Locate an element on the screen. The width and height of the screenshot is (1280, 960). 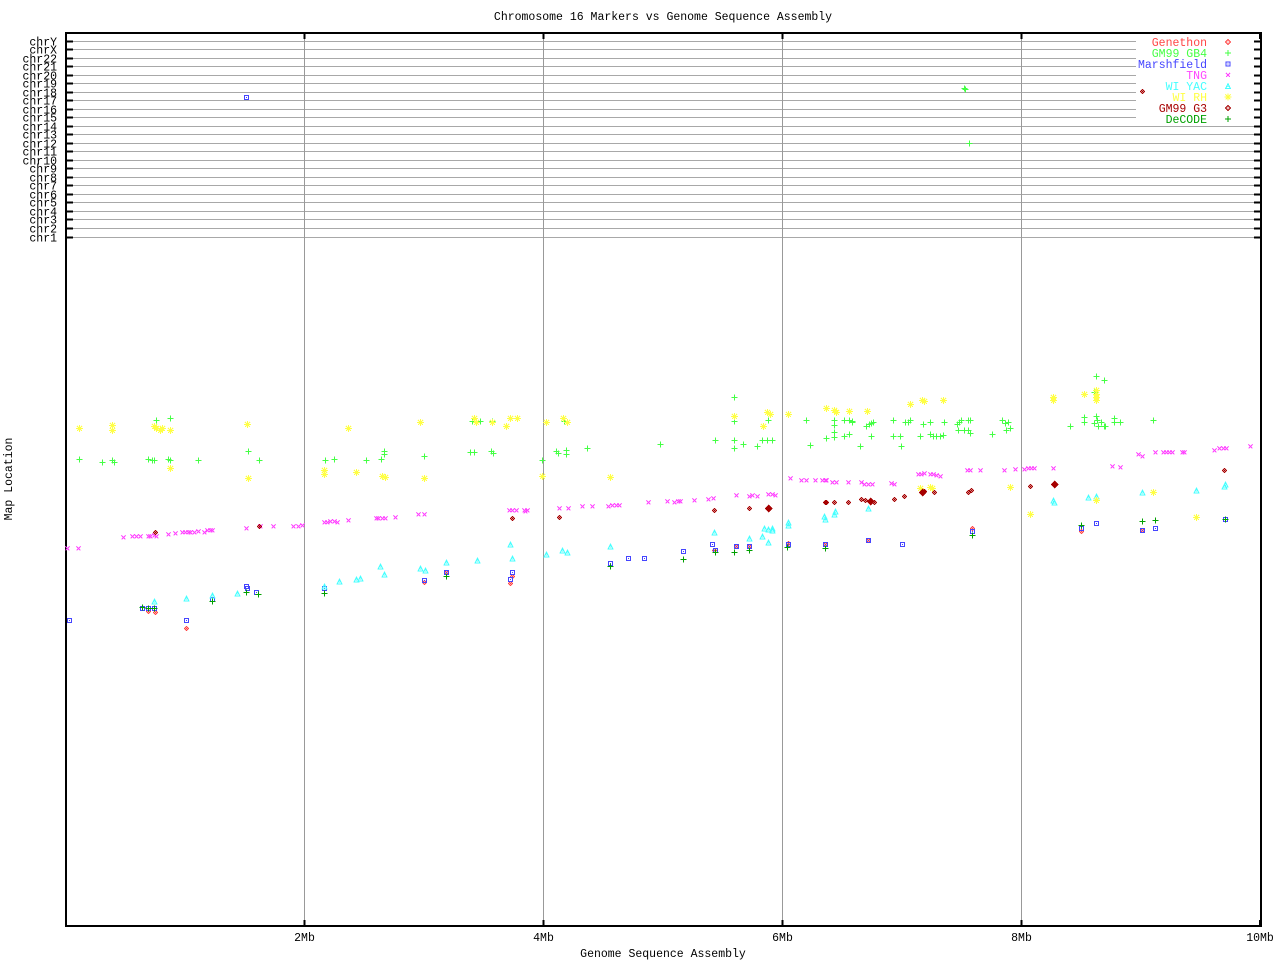
svg-text: 8Mb is located at coordinates (1021, 938).